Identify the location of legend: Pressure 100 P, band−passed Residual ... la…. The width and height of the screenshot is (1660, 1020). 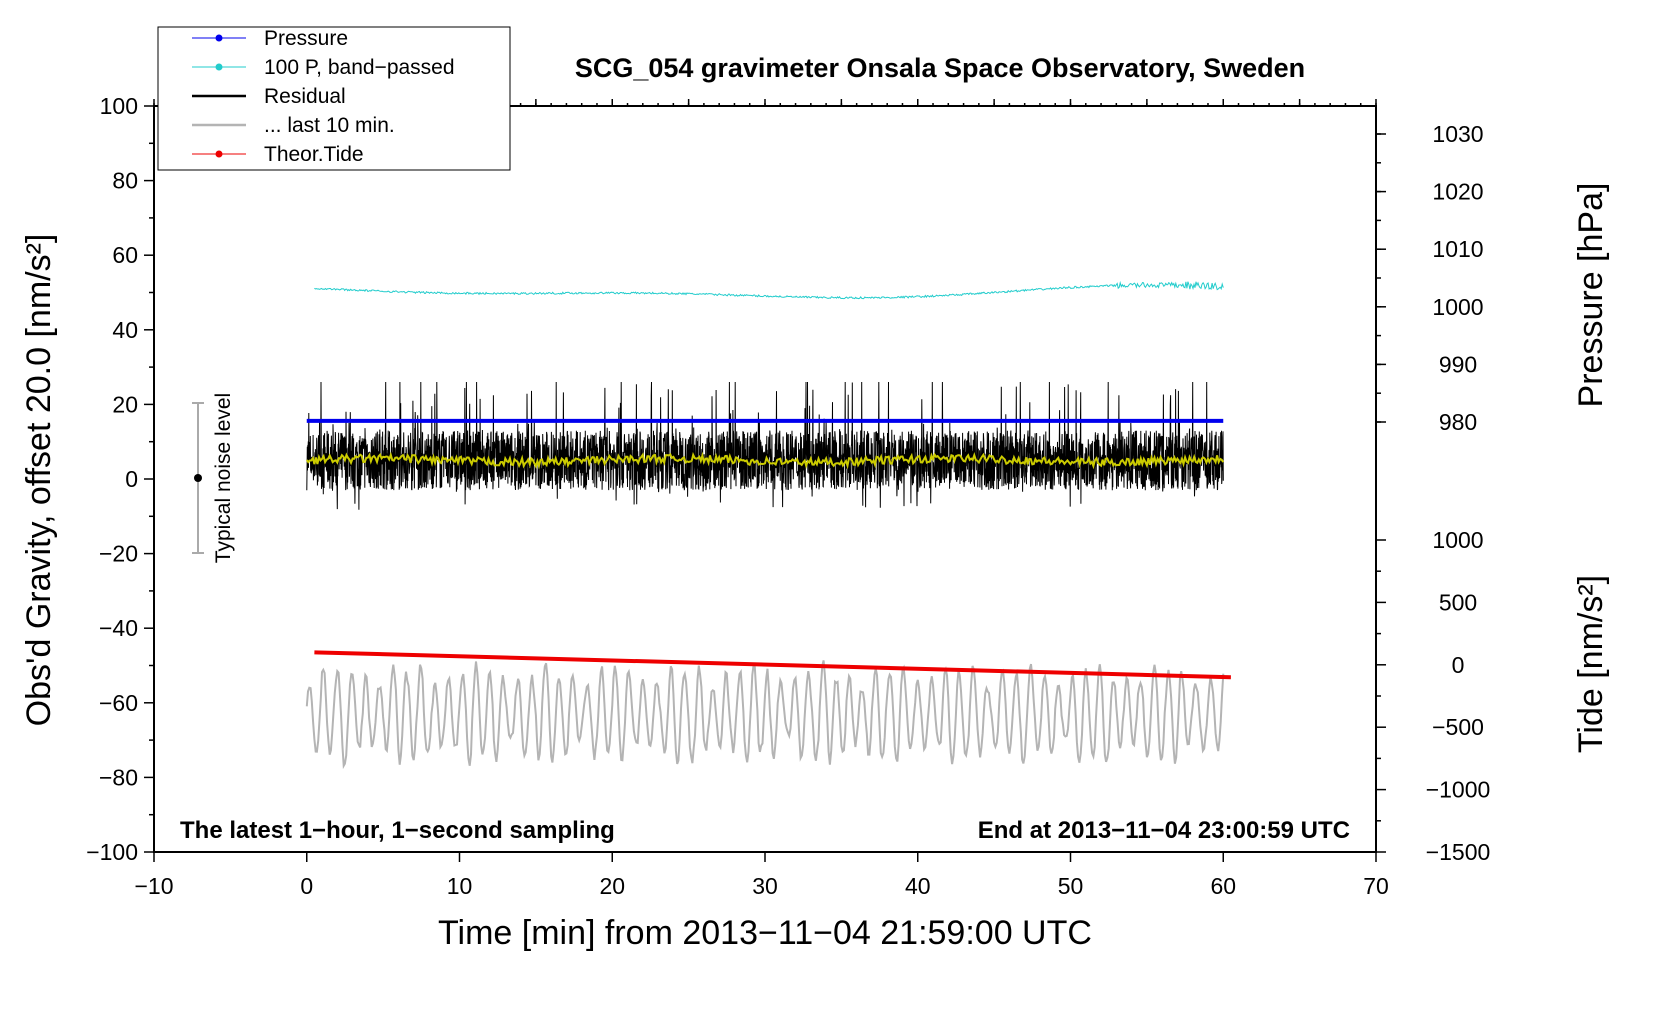
(334, 98).